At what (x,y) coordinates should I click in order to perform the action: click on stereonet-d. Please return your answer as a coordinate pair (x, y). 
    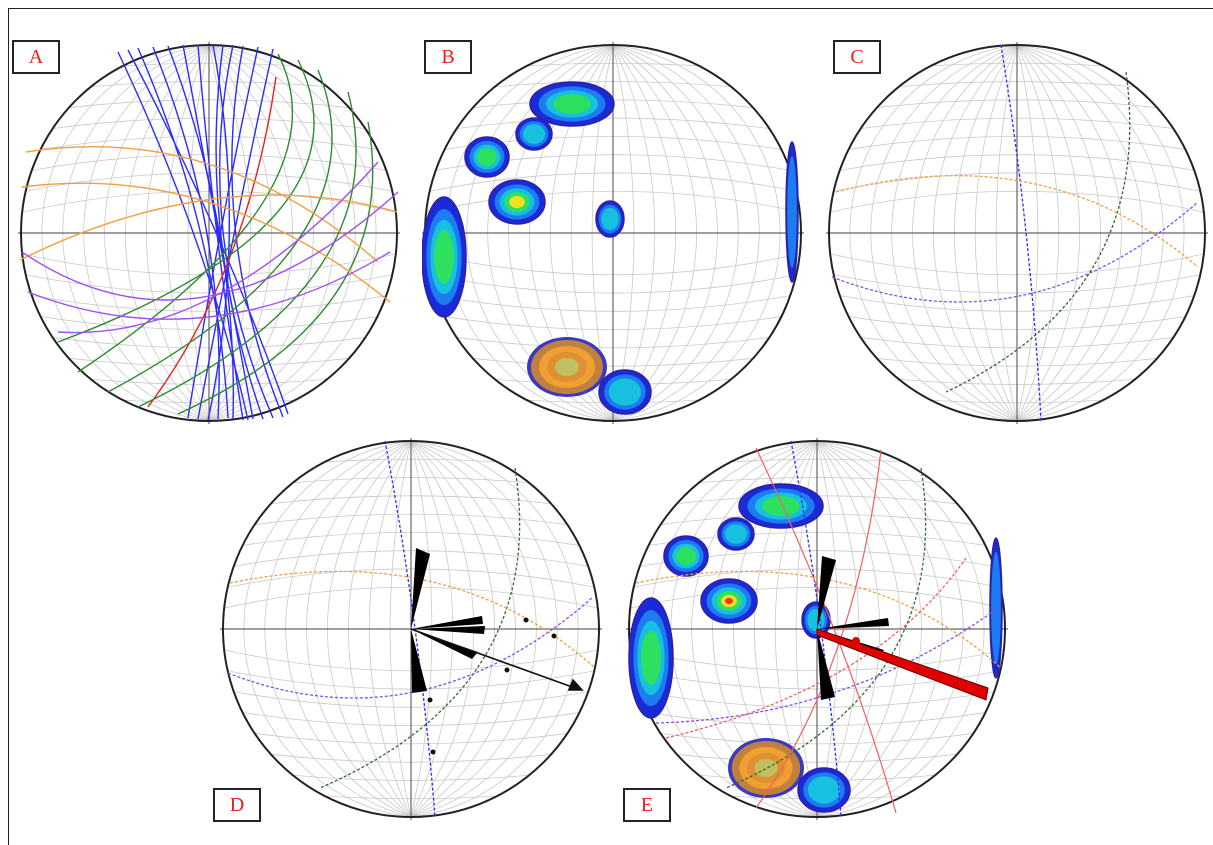
    Looking at the image, I should click on (411, 629).